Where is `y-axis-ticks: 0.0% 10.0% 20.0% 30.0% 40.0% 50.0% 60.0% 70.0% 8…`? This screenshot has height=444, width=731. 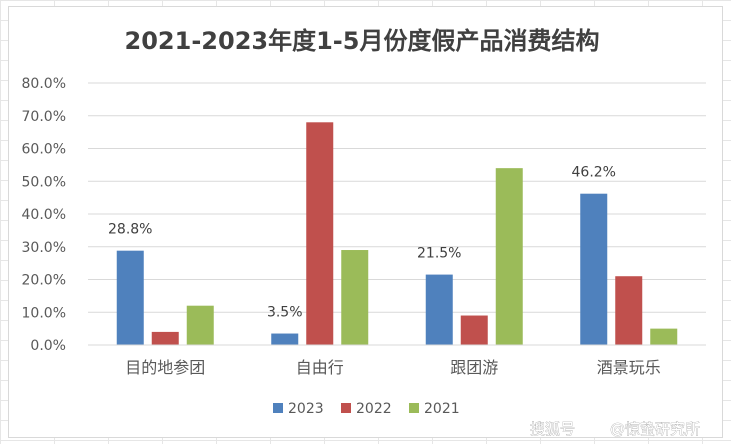
y-axis-ticks: 0.0% 10.0% 20.0% 30.0% 40.0% 50.0% 60.0% 70.0% 8… is located at coordinates (44, 215).